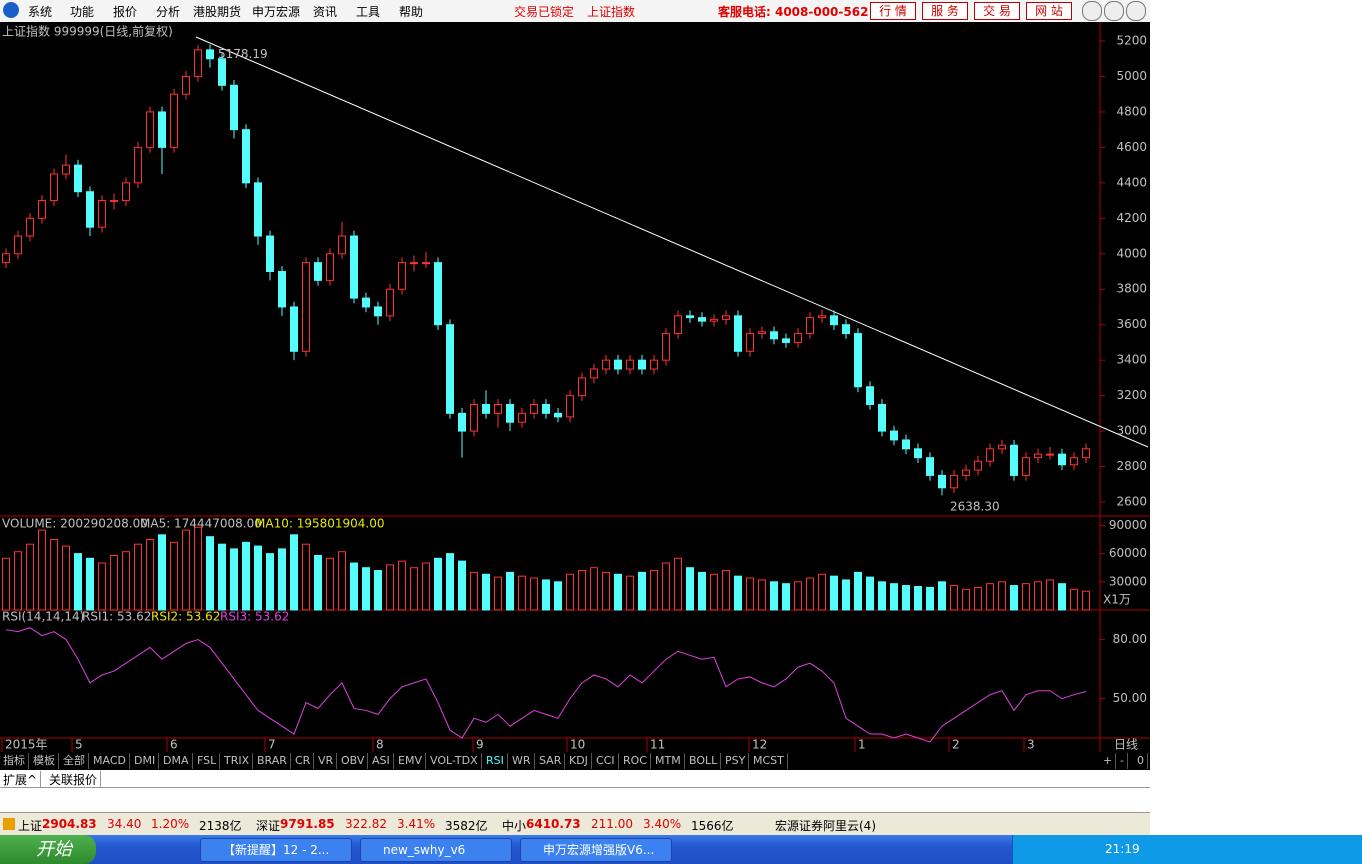 This screenshot has height=864, width=1362. What do you see at coordinates (1141, 761) in the screenshot?
I see `tab-control: 0` at bounding box center [1141, 761].